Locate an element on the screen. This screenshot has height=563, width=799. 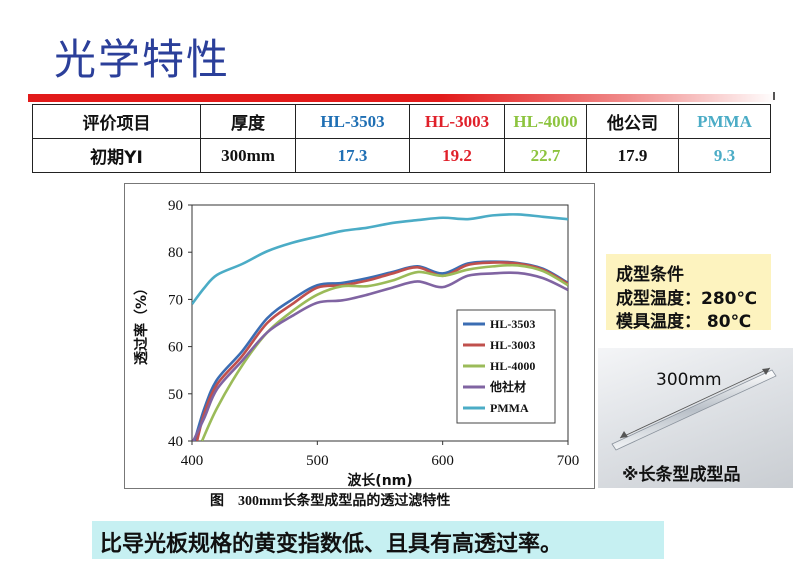
length-label: 300mm is located at coordinates (689, 380).